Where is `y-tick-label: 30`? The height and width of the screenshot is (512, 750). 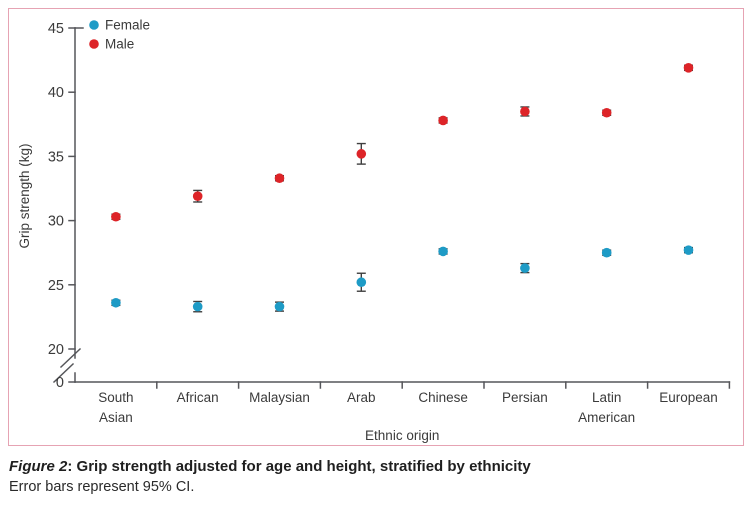
y-tick-label: 30 is located at coordinates (56, 222).